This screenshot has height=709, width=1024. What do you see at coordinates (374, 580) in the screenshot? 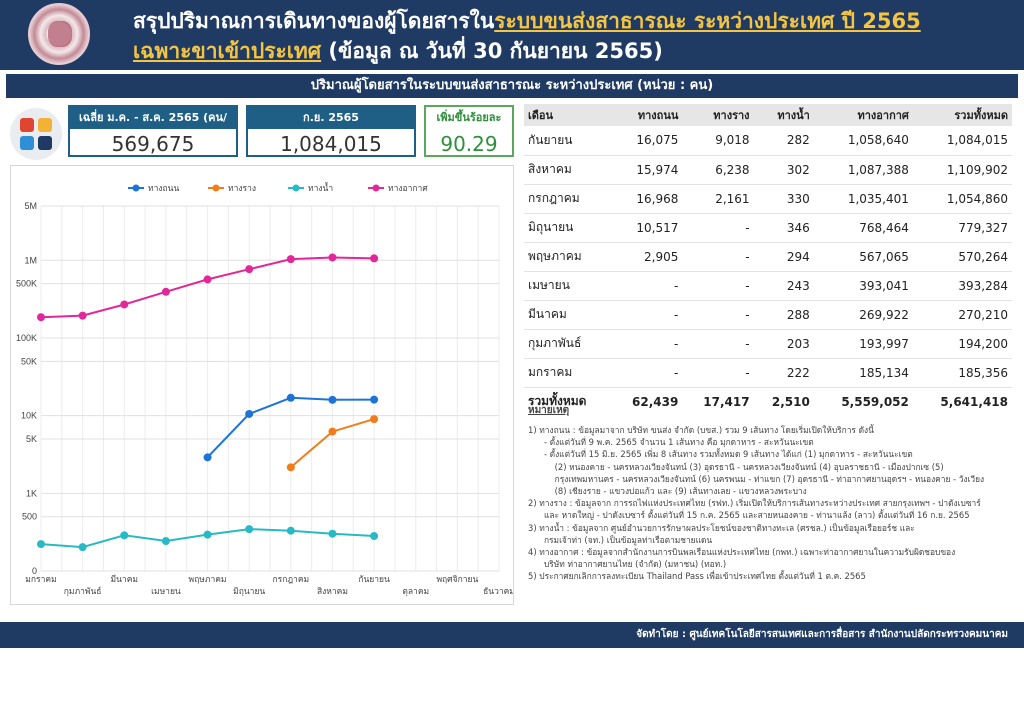
I see `x-tick-label: กันยายน` at bounding box center [374, 580].